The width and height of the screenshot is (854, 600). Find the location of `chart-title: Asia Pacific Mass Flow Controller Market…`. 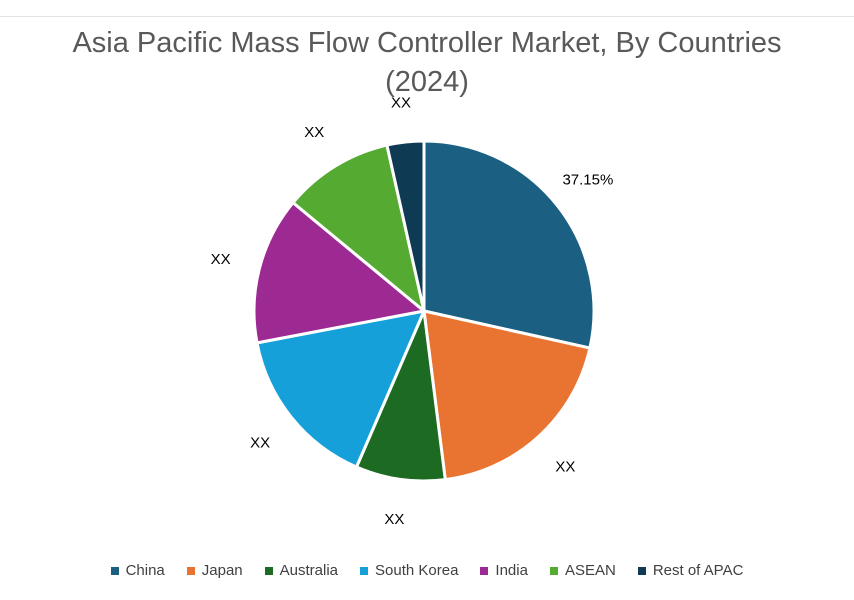

chart-title: Asia Pacific Mass Flow Controller Market… is located at coordinates (427, 63).